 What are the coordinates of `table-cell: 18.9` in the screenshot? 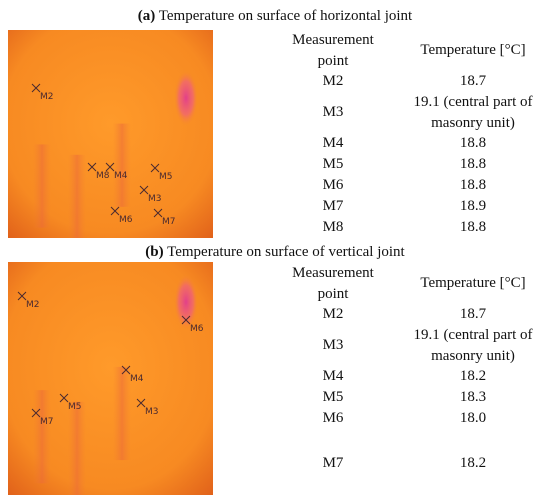 It's located at (473, 206).